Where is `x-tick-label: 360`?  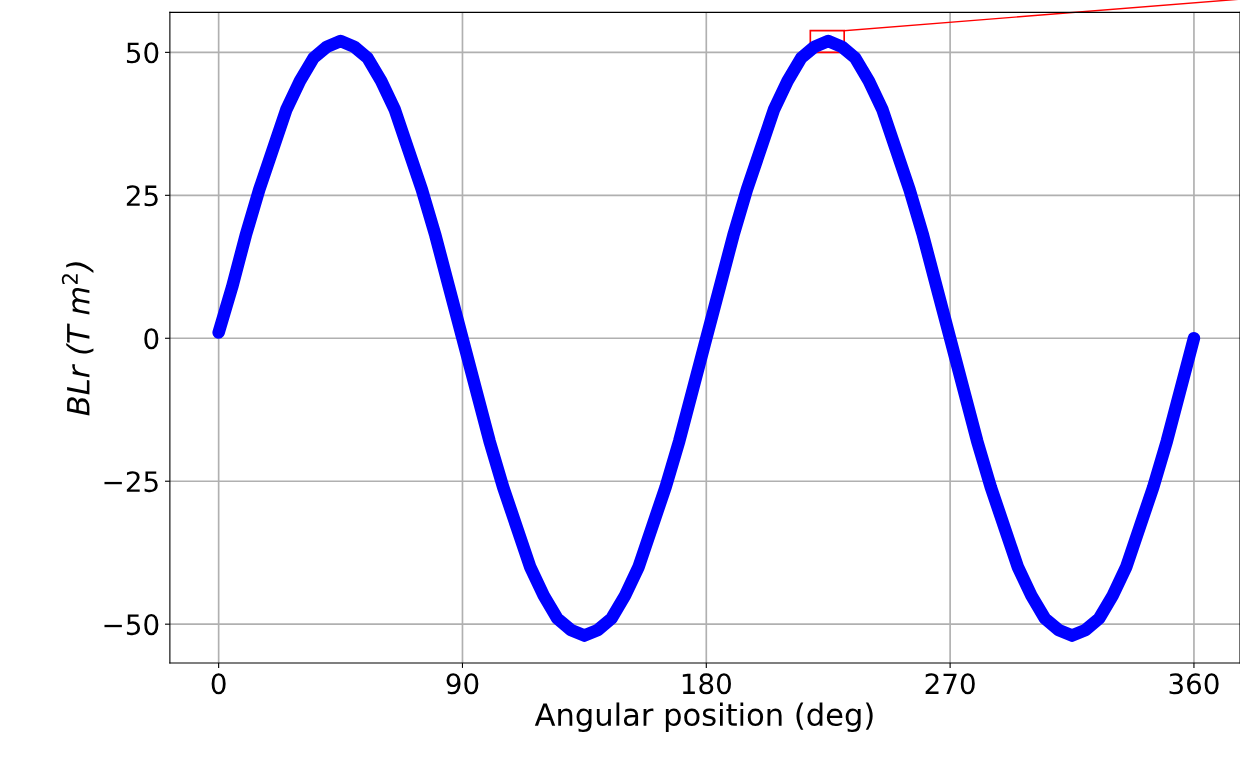
x-tick-label: 360 is located at coordinates (1194, 684).